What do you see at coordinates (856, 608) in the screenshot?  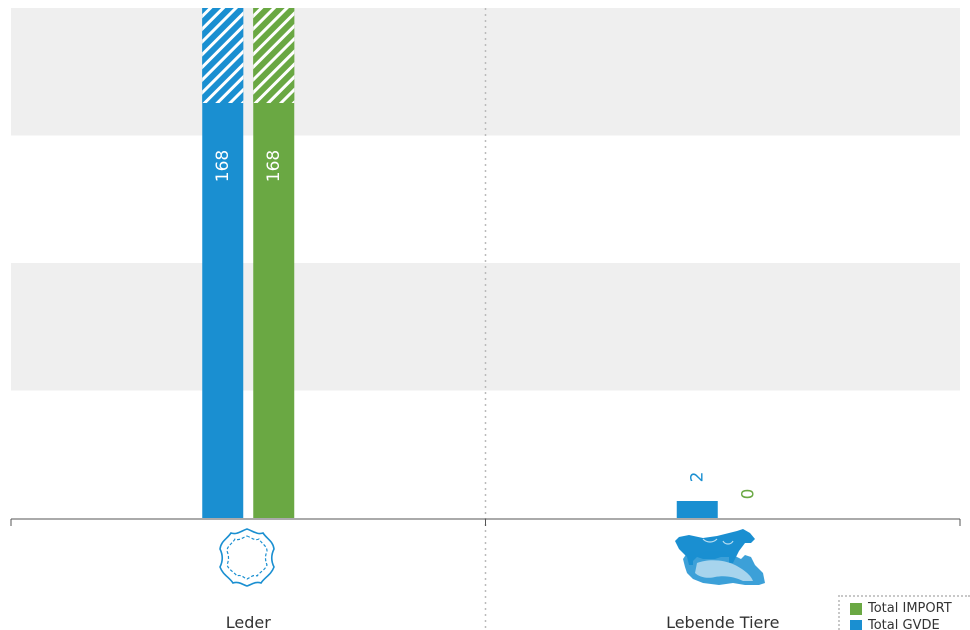 I see `legend-swatch-import` at bounding box center [856, 608].